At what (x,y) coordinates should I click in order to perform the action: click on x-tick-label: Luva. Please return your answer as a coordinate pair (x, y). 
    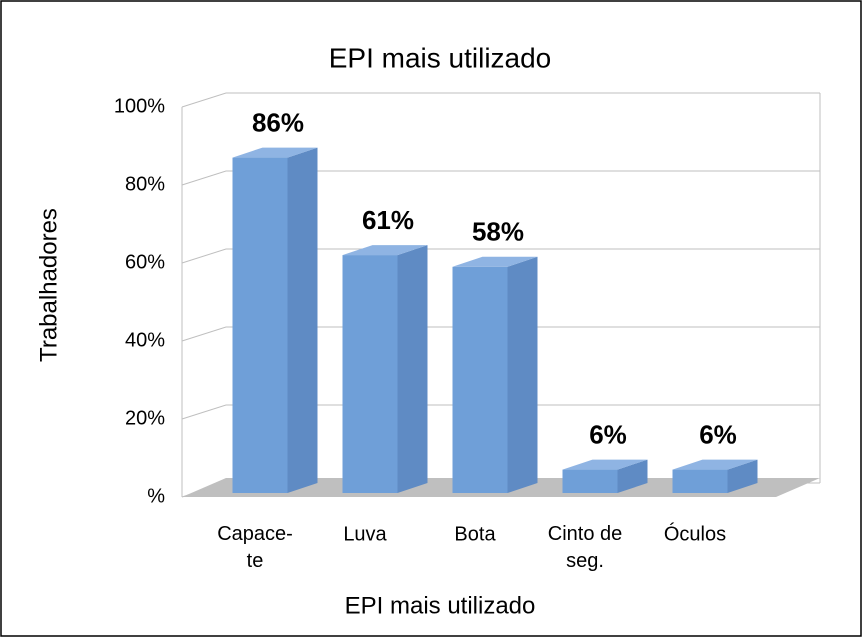
    Looking at the image, I should click on (365, 534).